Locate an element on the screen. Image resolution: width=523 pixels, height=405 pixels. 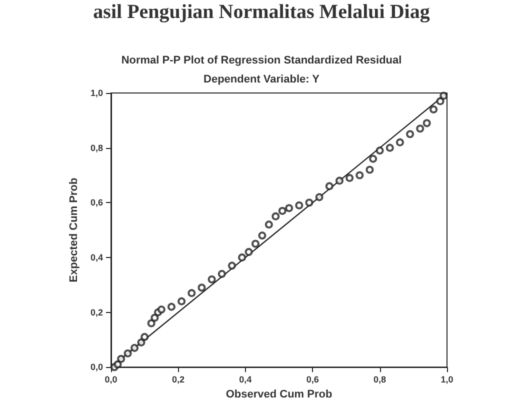
text: asil Pengujian Normalitas Melalui Diag is located at coordinates (261, 12).